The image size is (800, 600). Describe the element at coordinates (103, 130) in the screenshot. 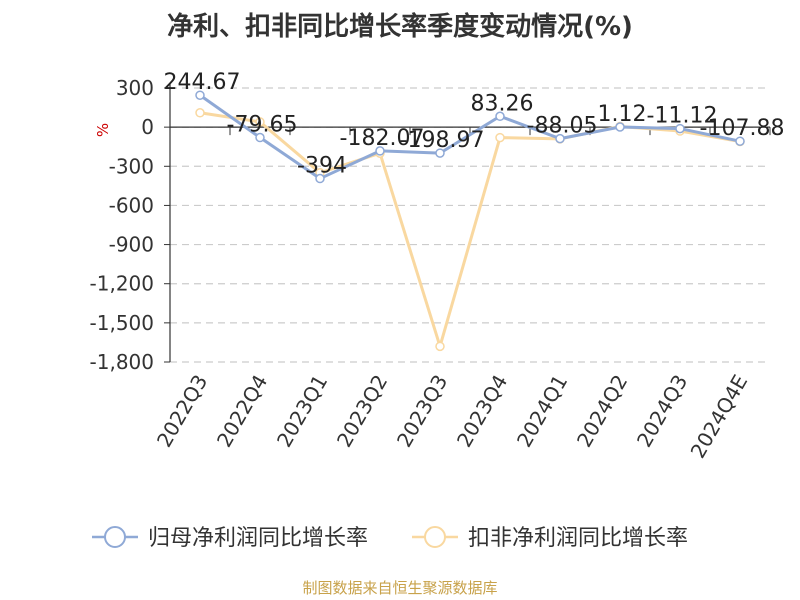

I see `y-axis-unit: %` at that location.